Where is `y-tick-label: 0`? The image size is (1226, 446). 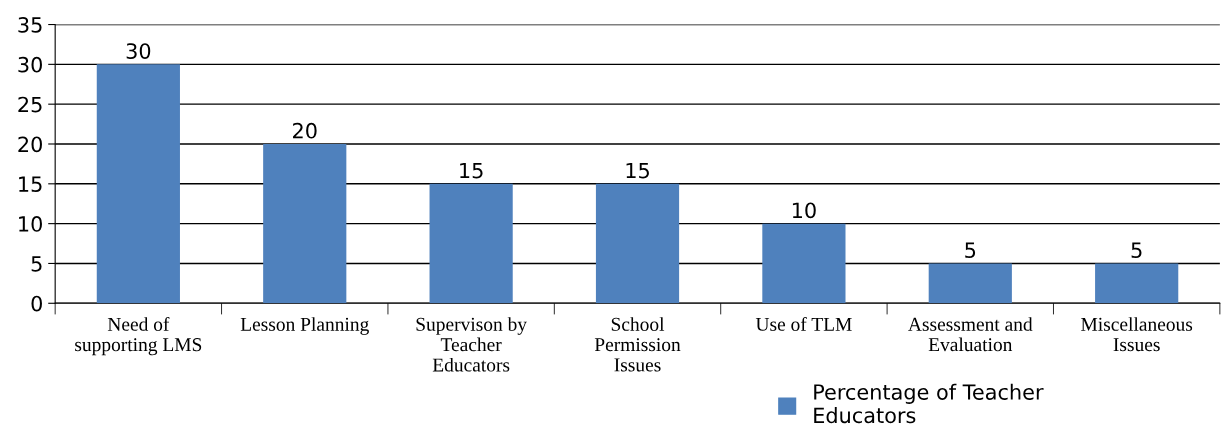
y-tick-label: 0 is located at coordinates (36, 303).